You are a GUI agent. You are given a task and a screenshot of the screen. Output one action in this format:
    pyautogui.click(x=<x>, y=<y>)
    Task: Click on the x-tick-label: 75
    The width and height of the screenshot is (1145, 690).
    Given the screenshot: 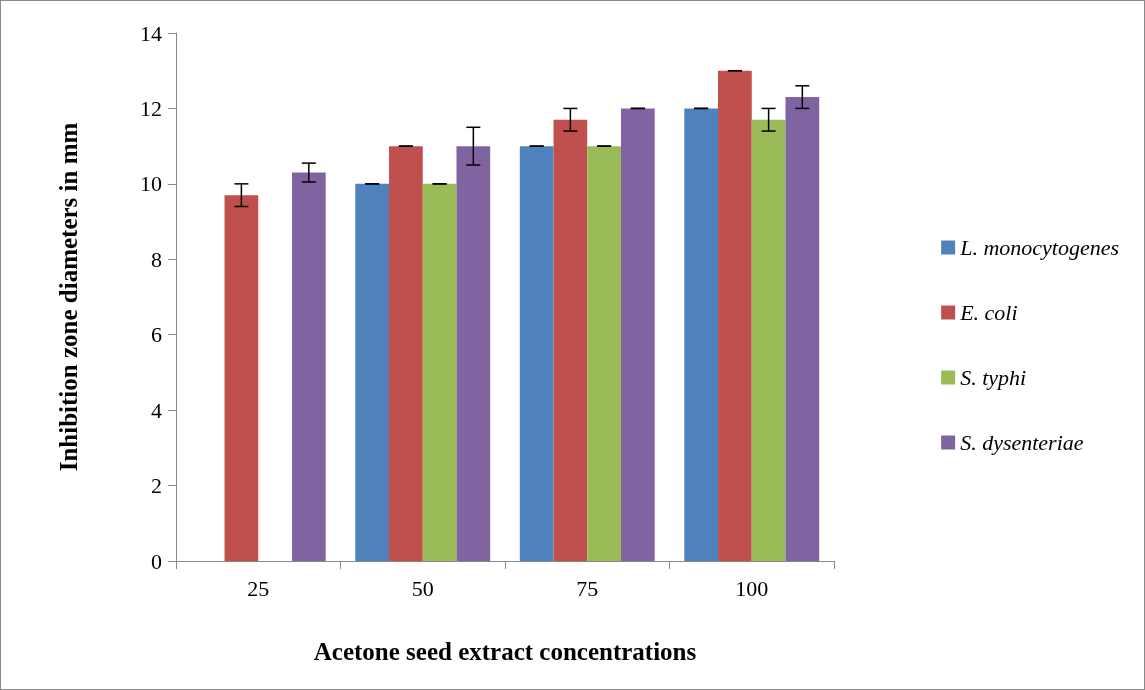 What is the action you would take?
    pyautogui.click(x=587, y=588)
    